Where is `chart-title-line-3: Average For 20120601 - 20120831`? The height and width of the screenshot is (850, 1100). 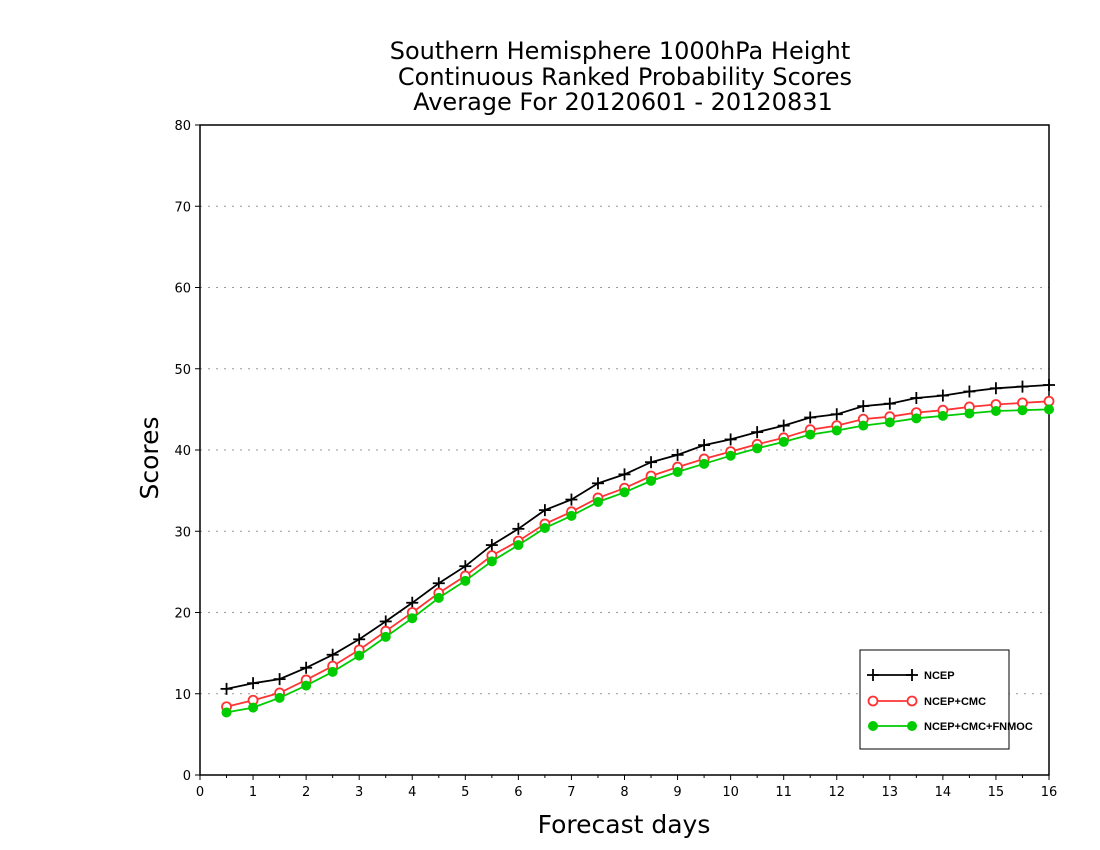
chart-title-line-3: Average For 20120601 - 20120831 is located at coordinates (623, 102).